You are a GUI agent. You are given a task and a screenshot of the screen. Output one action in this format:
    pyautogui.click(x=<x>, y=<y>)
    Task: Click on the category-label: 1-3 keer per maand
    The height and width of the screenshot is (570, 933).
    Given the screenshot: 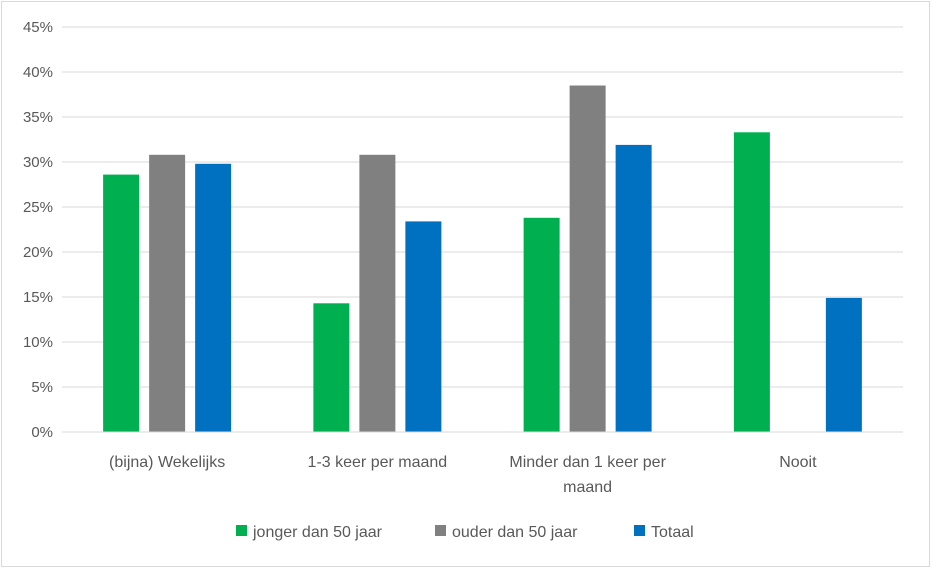 What is the action you would take?
    pyautogui.click(x=378, y=462)
    